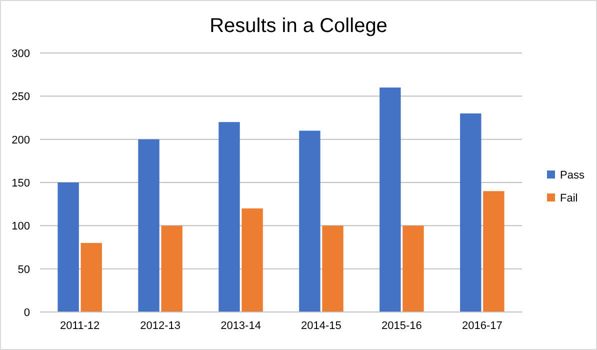 This screenshot has height=350, width=597. What do you see at coordinates (402, 326) in the screenshot?
I see `x-tick-label: 2015-16` at bounding box center [402, 326].